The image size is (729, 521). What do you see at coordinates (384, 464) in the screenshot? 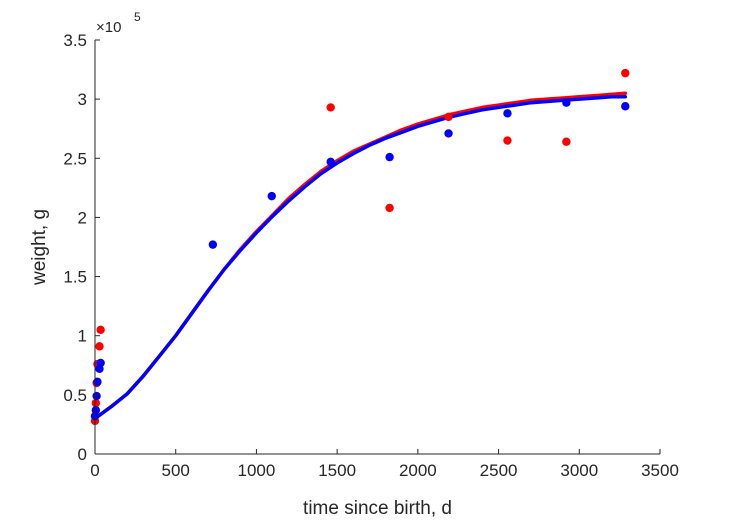
I see `x-ticks: 0 500 1000 1500 2000 2500 3000 3500` at bounding box center [384, 464].